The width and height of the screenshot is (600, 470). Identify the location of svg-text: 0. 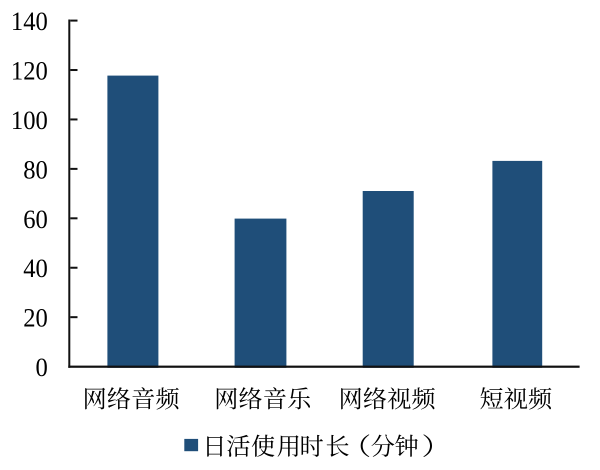
(42, 367).